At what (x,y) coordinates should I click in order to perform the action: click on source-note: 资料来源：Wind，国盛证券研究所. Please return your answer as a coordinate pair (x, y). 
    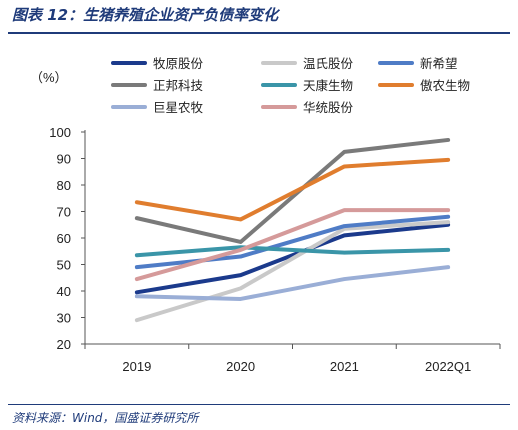
    Looking at the image, I should click on (105, 418).